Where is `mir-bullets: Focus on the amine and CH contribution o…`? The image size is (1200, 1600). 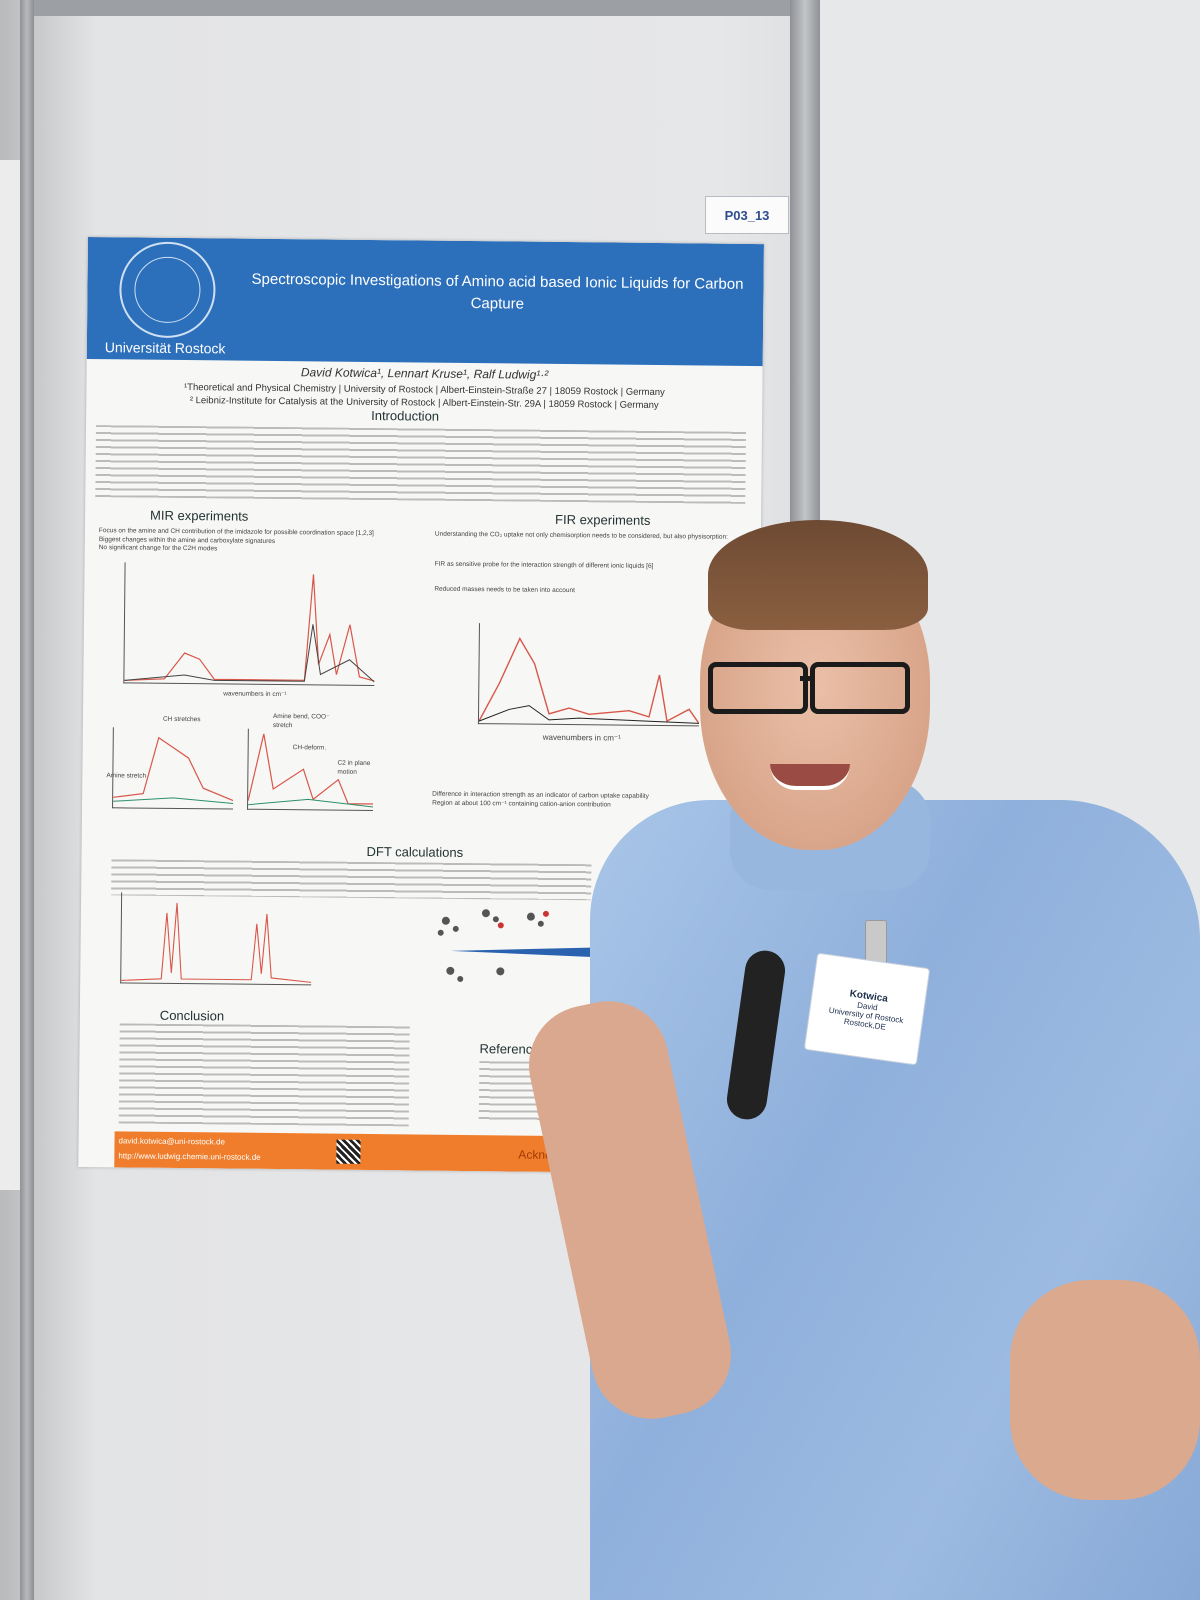
mir-bullets: Focus on the amine and CH contribution o… is located at coordinates (259, 541).